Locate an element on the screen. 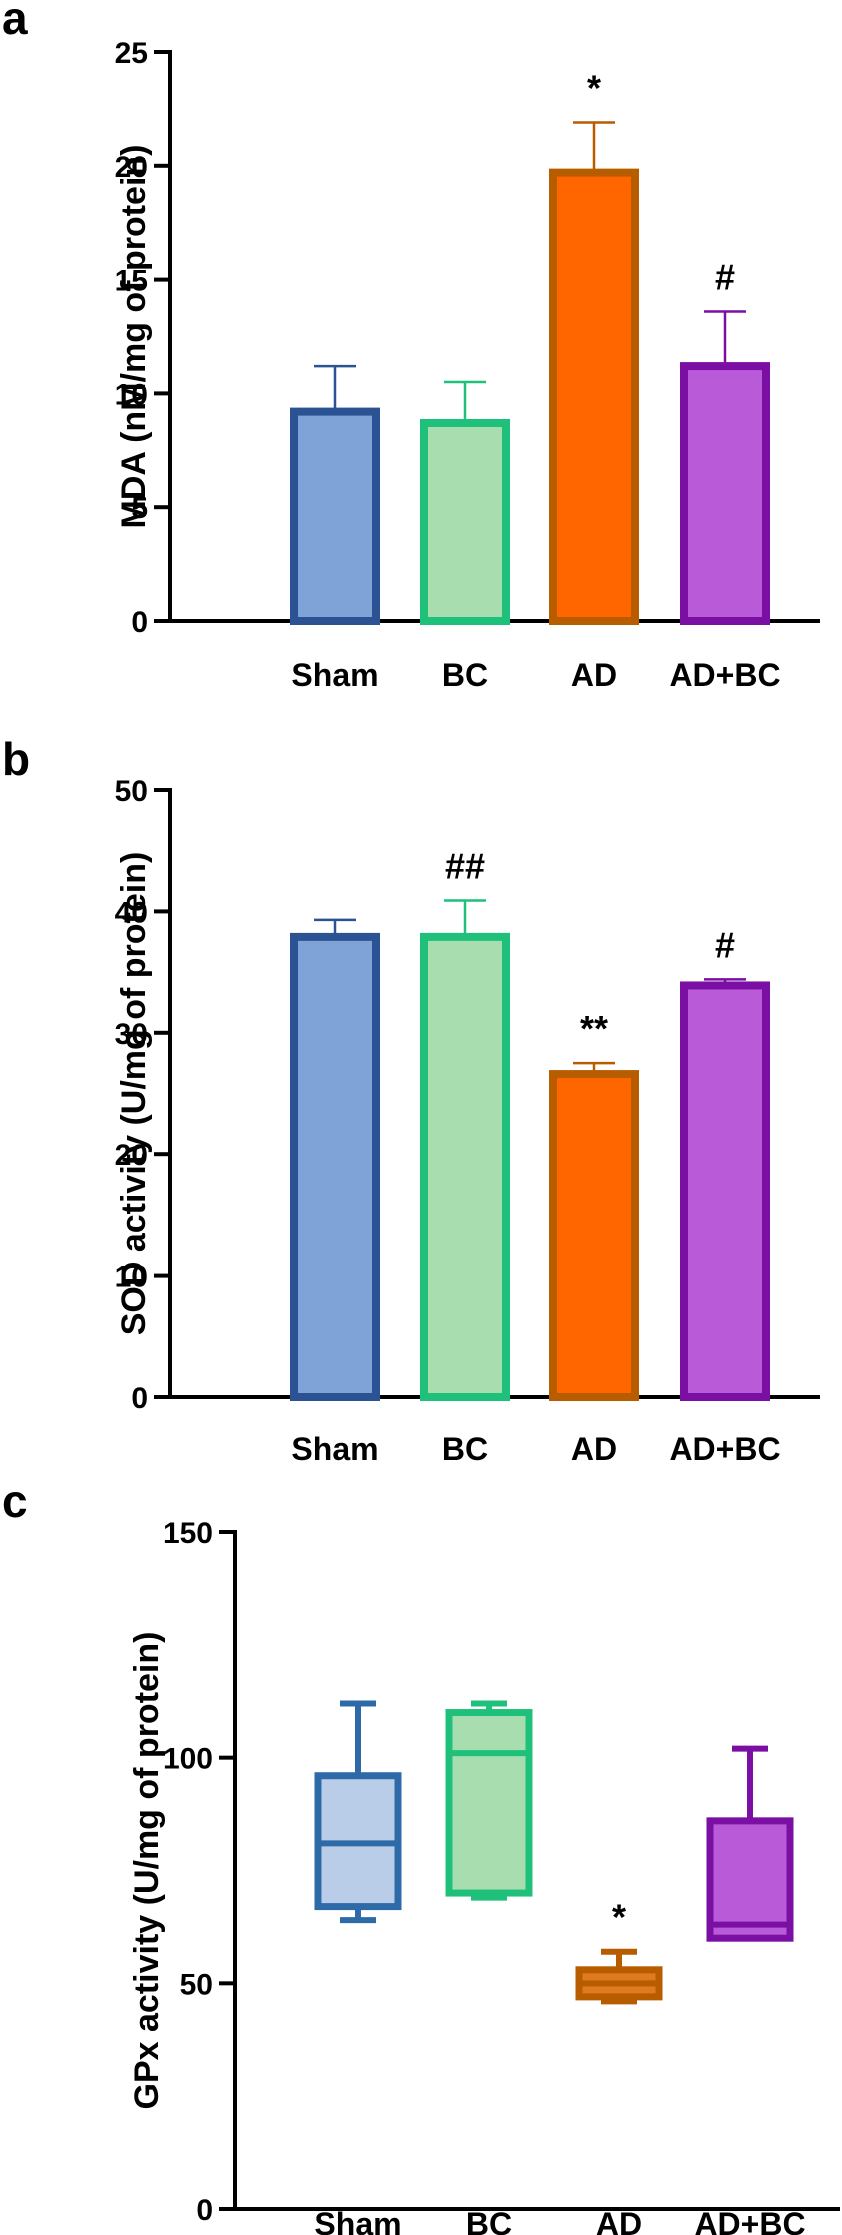 The image size is (842, 2235). panel-a-bar-sham is located at coordinates (335, 516).